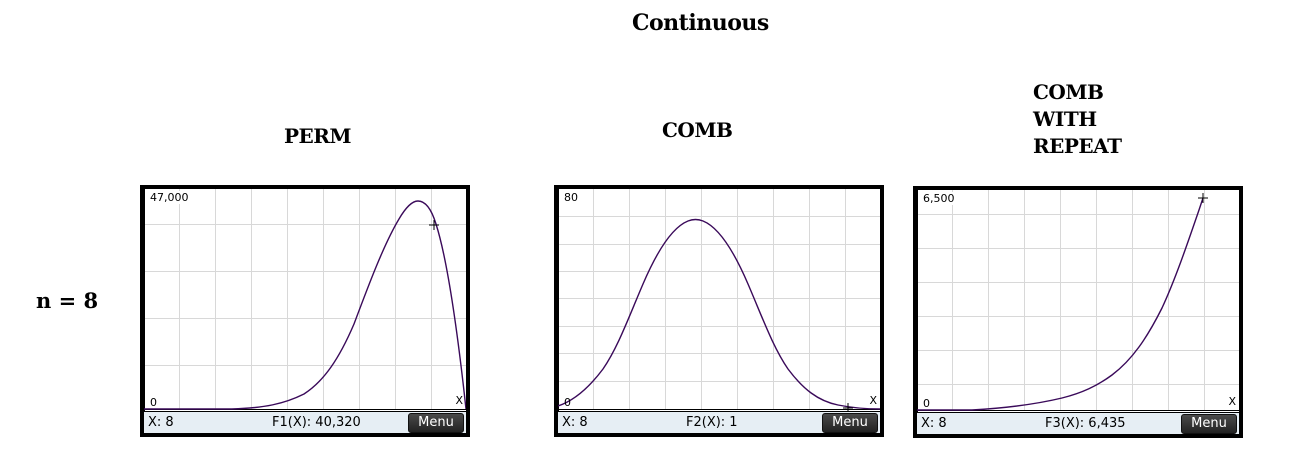 The image size is (1291, 457). What do you see at coordinates (1060, 304) in the screenshot?
I see `curve-f3` at bounding box center [1060, 304].